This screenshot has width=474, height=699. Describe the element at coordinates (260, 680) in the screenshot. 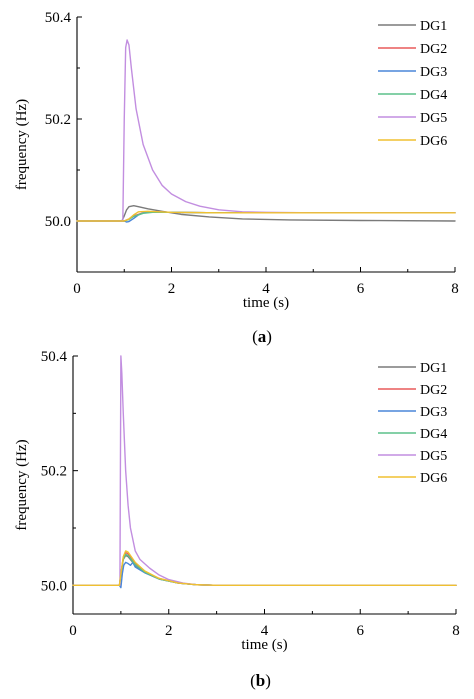

I see `panel-caption: (b)` at that location.